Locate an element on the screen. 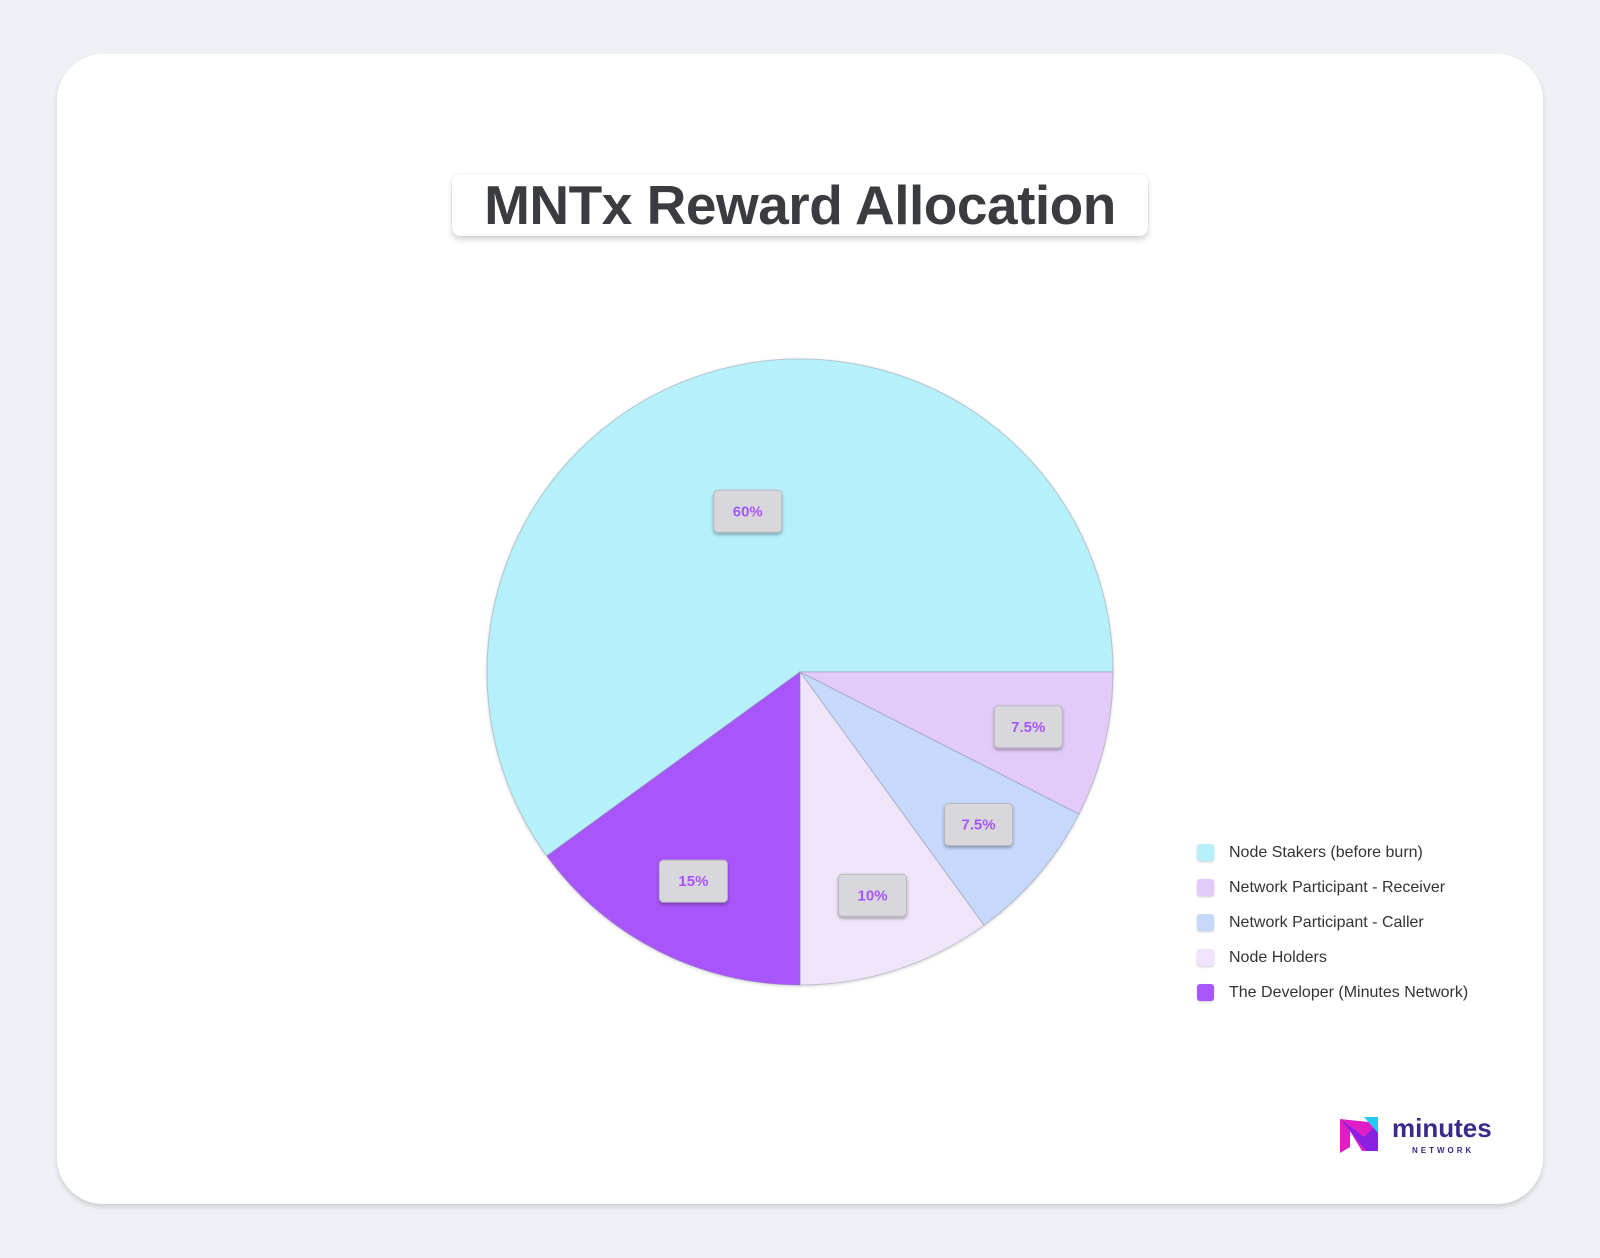 The width and height of the screenshot is (1600, 1258). slice-value-label: 60% is located at coordinates (748, 511).